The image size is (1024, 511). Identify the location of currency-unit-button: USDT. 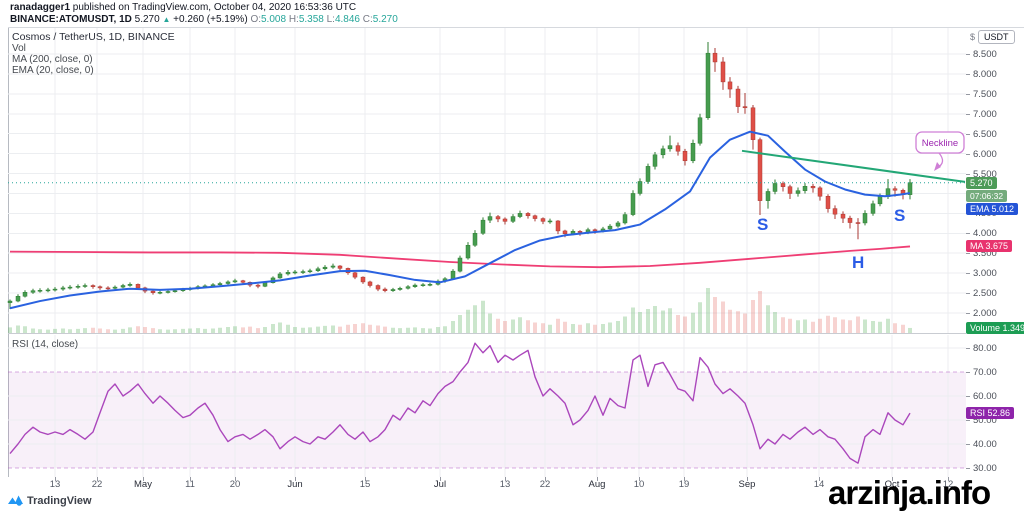
(996, 37).